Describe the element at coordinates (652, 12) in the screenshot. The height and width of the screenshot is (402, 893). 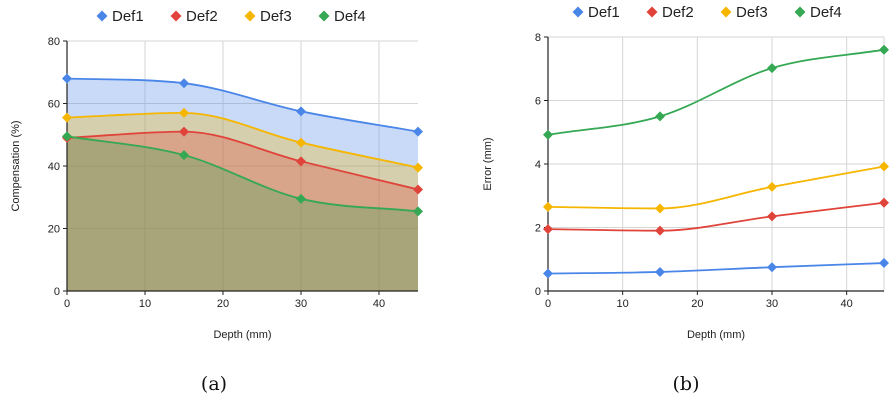
I see `chart-b-legend-marker-def2` at that location.